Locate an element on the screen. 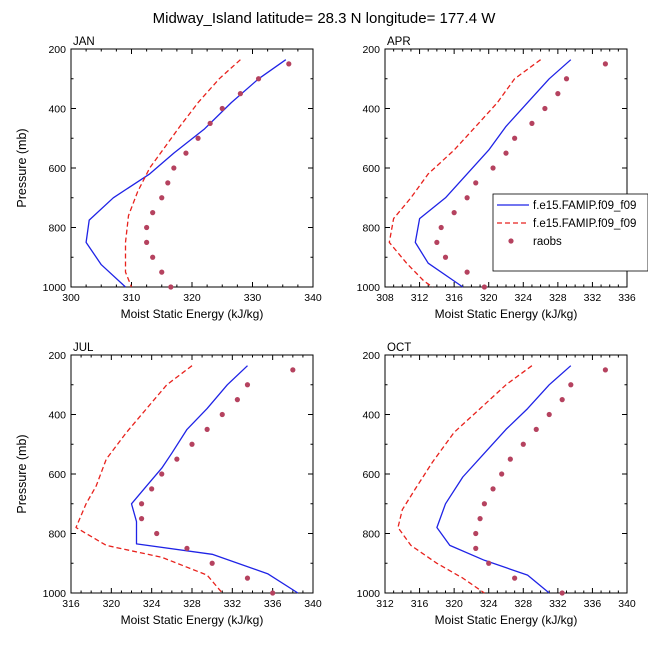 The width and height of the screenshot is (648, 648). panel-label-jul: JUL is located at coordinates (83, 348).